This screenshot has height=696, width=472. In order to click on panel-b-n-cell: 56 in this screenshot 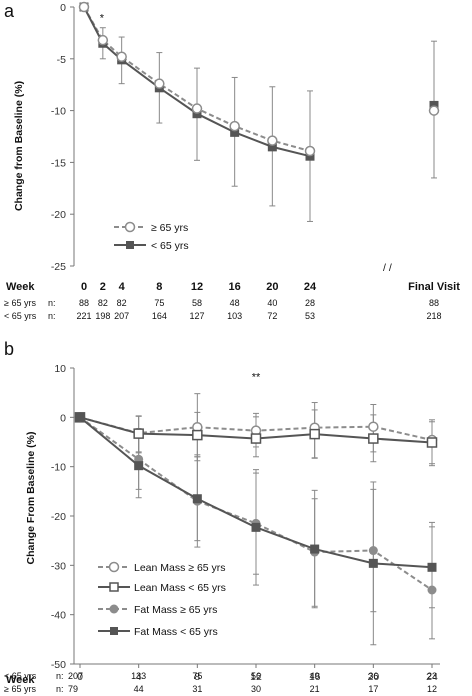, I will do `click(256, 676)`.